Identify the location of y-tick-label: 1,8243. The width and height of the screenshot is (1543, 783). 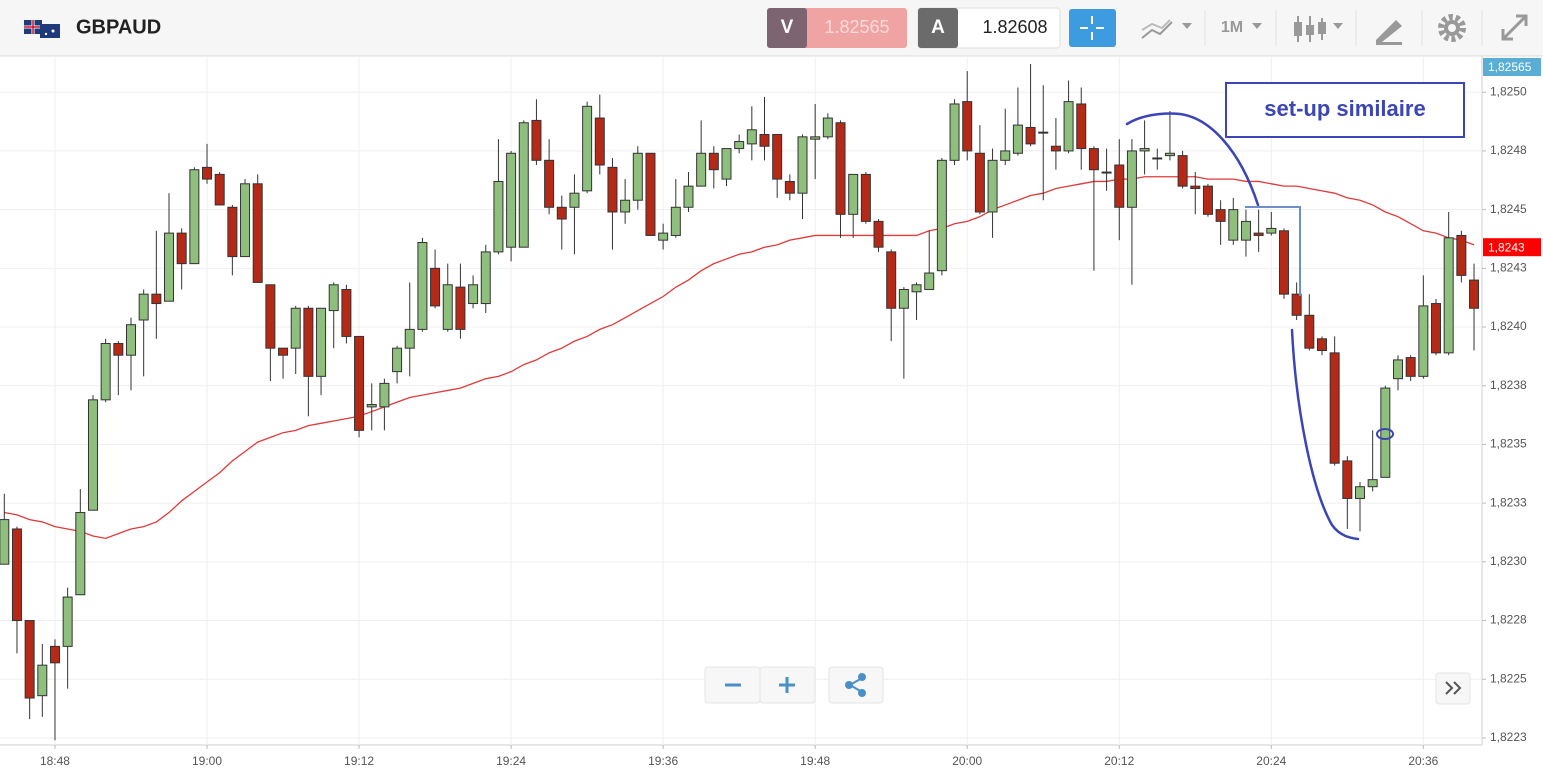
(1508, 268).